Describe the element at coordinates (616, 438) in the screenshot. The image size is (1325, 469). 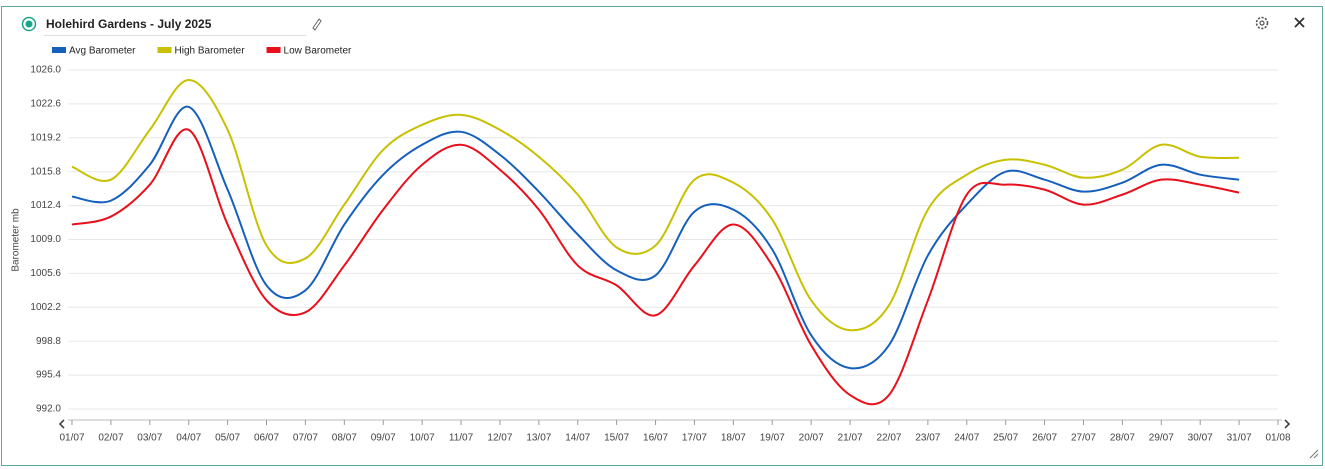
I see `x-tick-label: 15/07` at that location.